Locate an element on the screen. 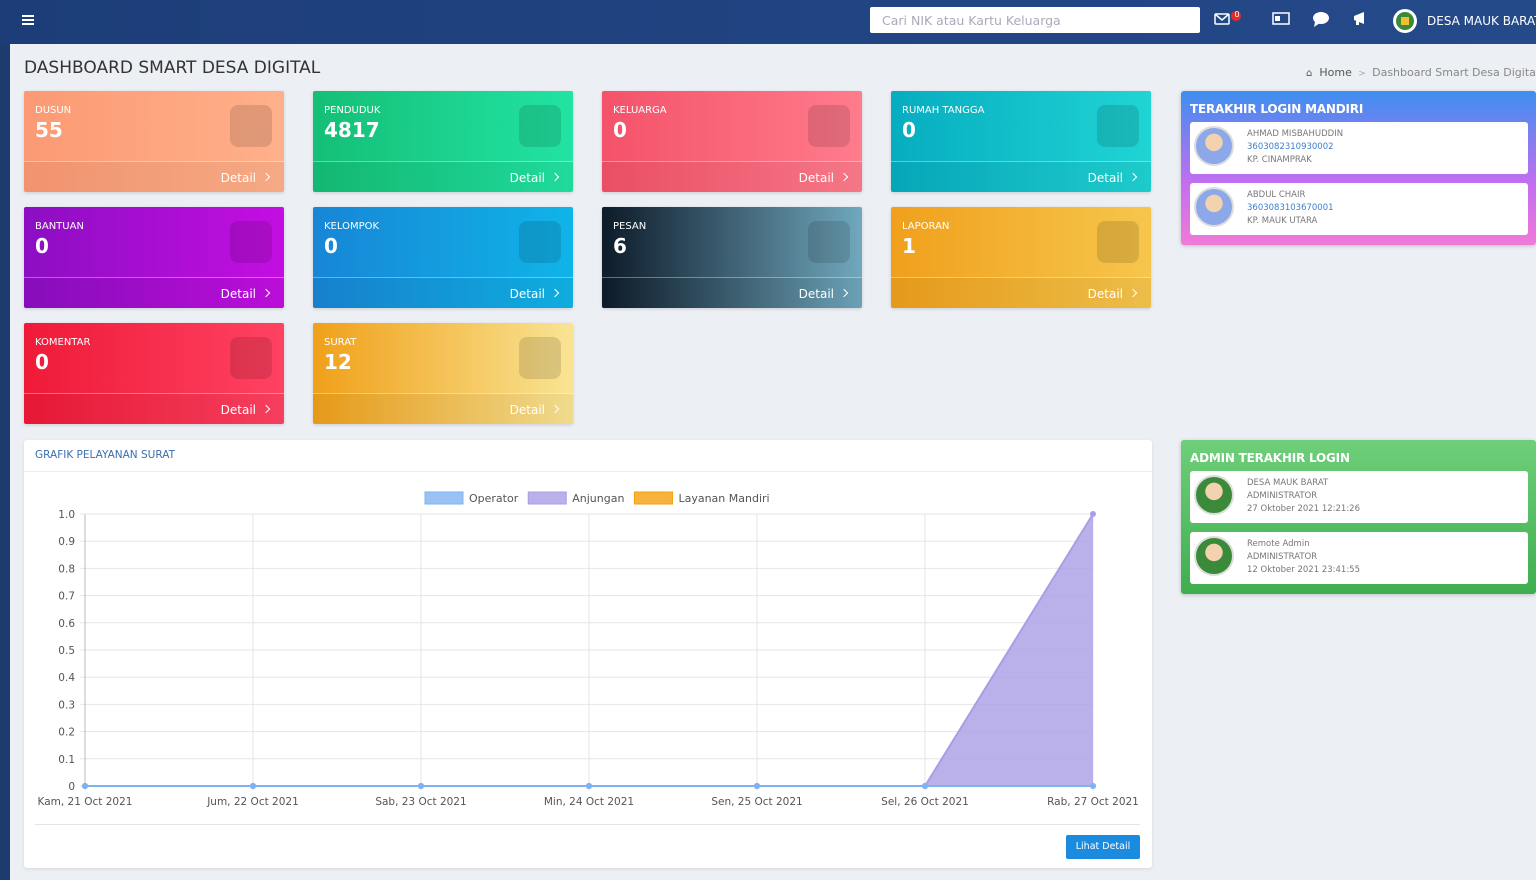  mail-badge: 0 is located at coordinates (1237, 14).